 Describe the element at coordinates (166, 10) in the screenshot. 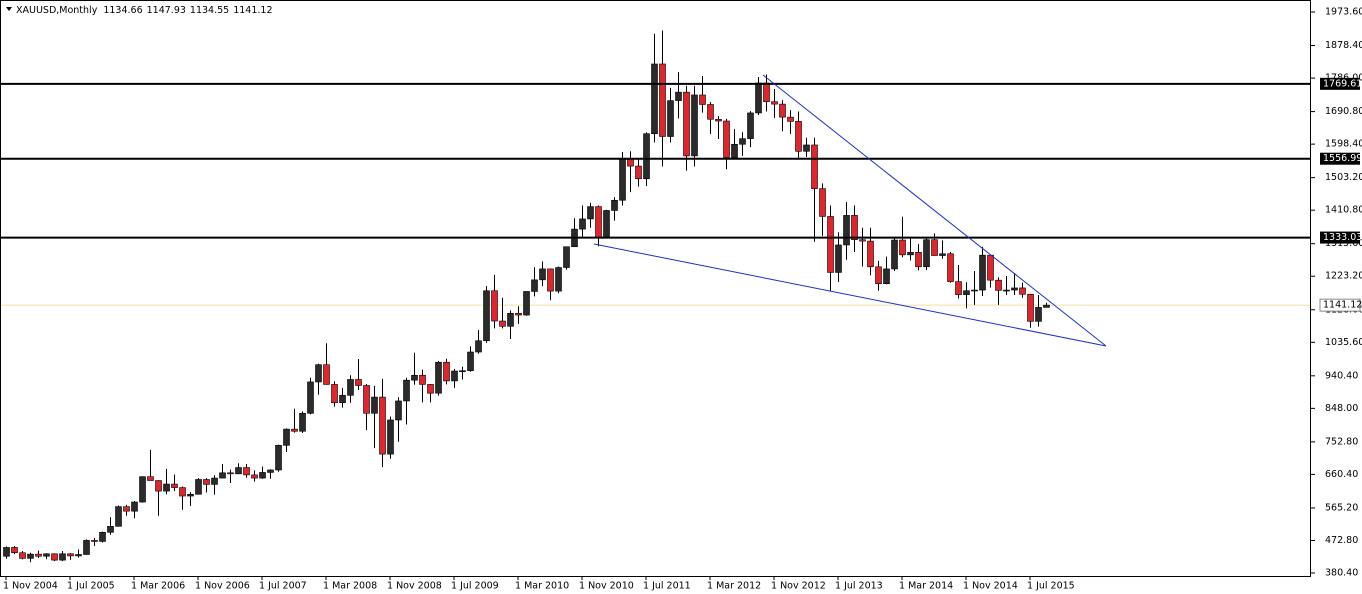

I see `high: 1147.93` at that location.